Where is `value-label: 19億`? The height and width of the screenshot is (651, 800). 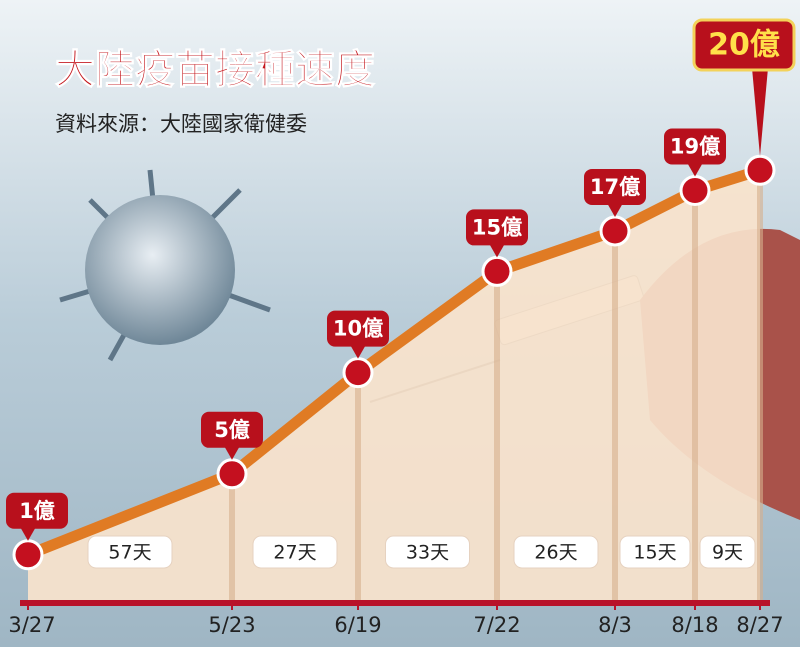
value-label: 19億 is located at coordinates (695, 146).